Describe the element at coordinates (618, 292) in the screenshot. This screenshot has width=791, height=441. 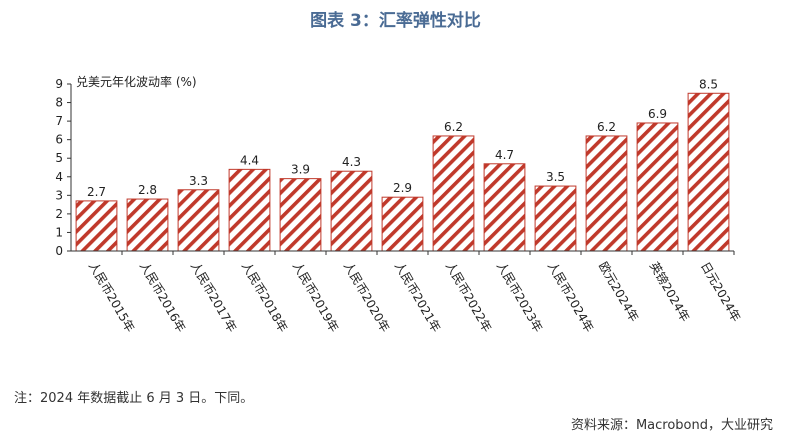
I see `x-tick-label: 欧元2024年` at that location.